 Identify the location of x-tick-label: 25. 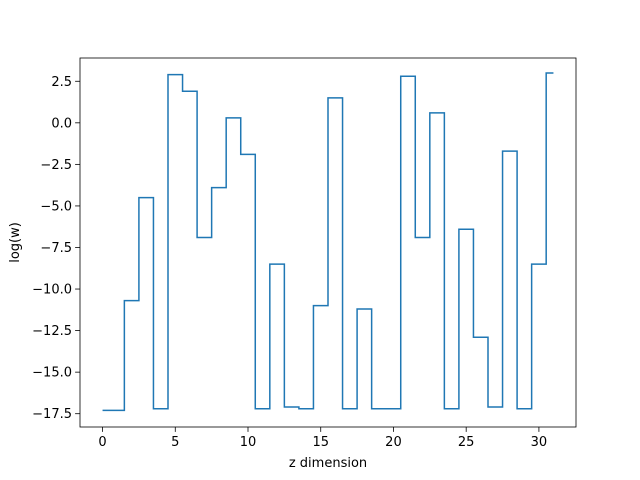
(466, 442).